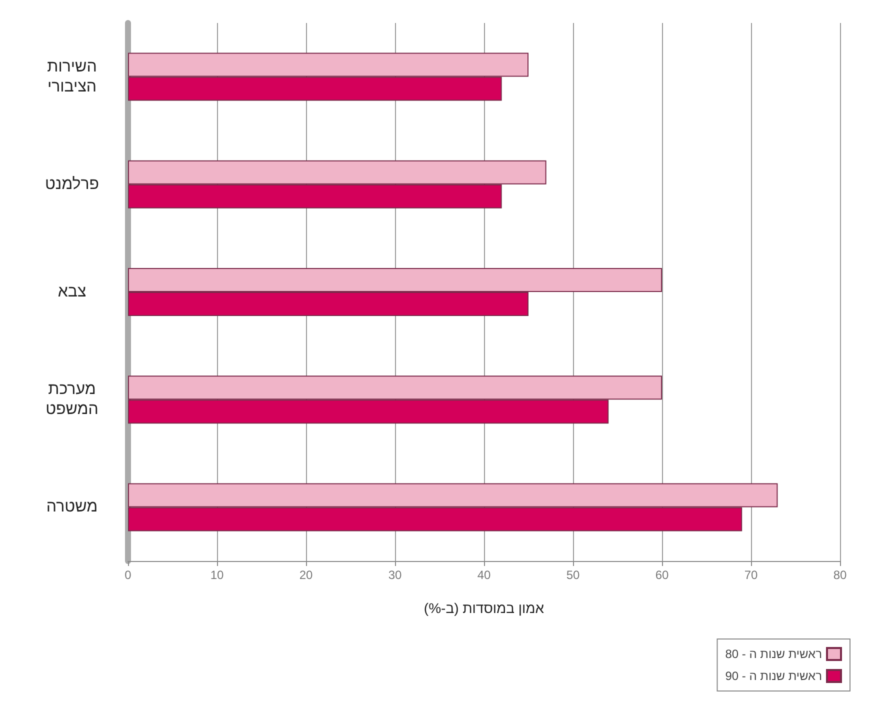 This screenshot has width=873, height=704. I want to click on y-tick-label: מערכת המשפט, so click(72, 399).